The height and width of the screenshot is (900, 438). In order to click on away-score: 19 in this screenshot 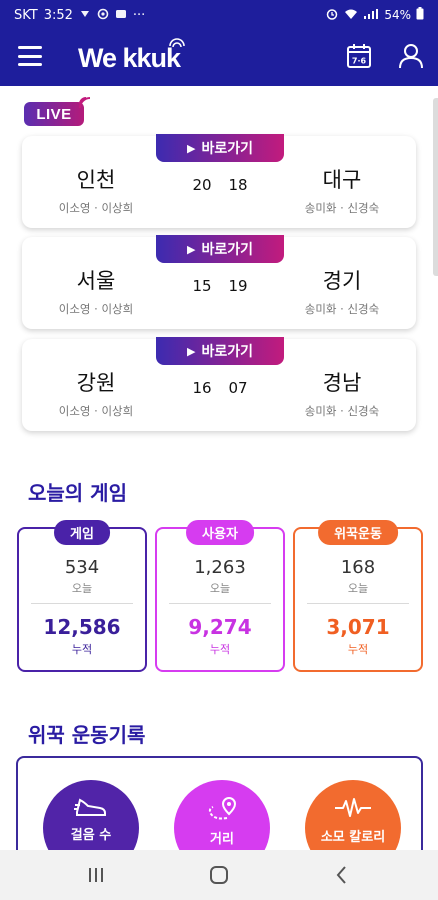, I will do `click(238, 286)`.